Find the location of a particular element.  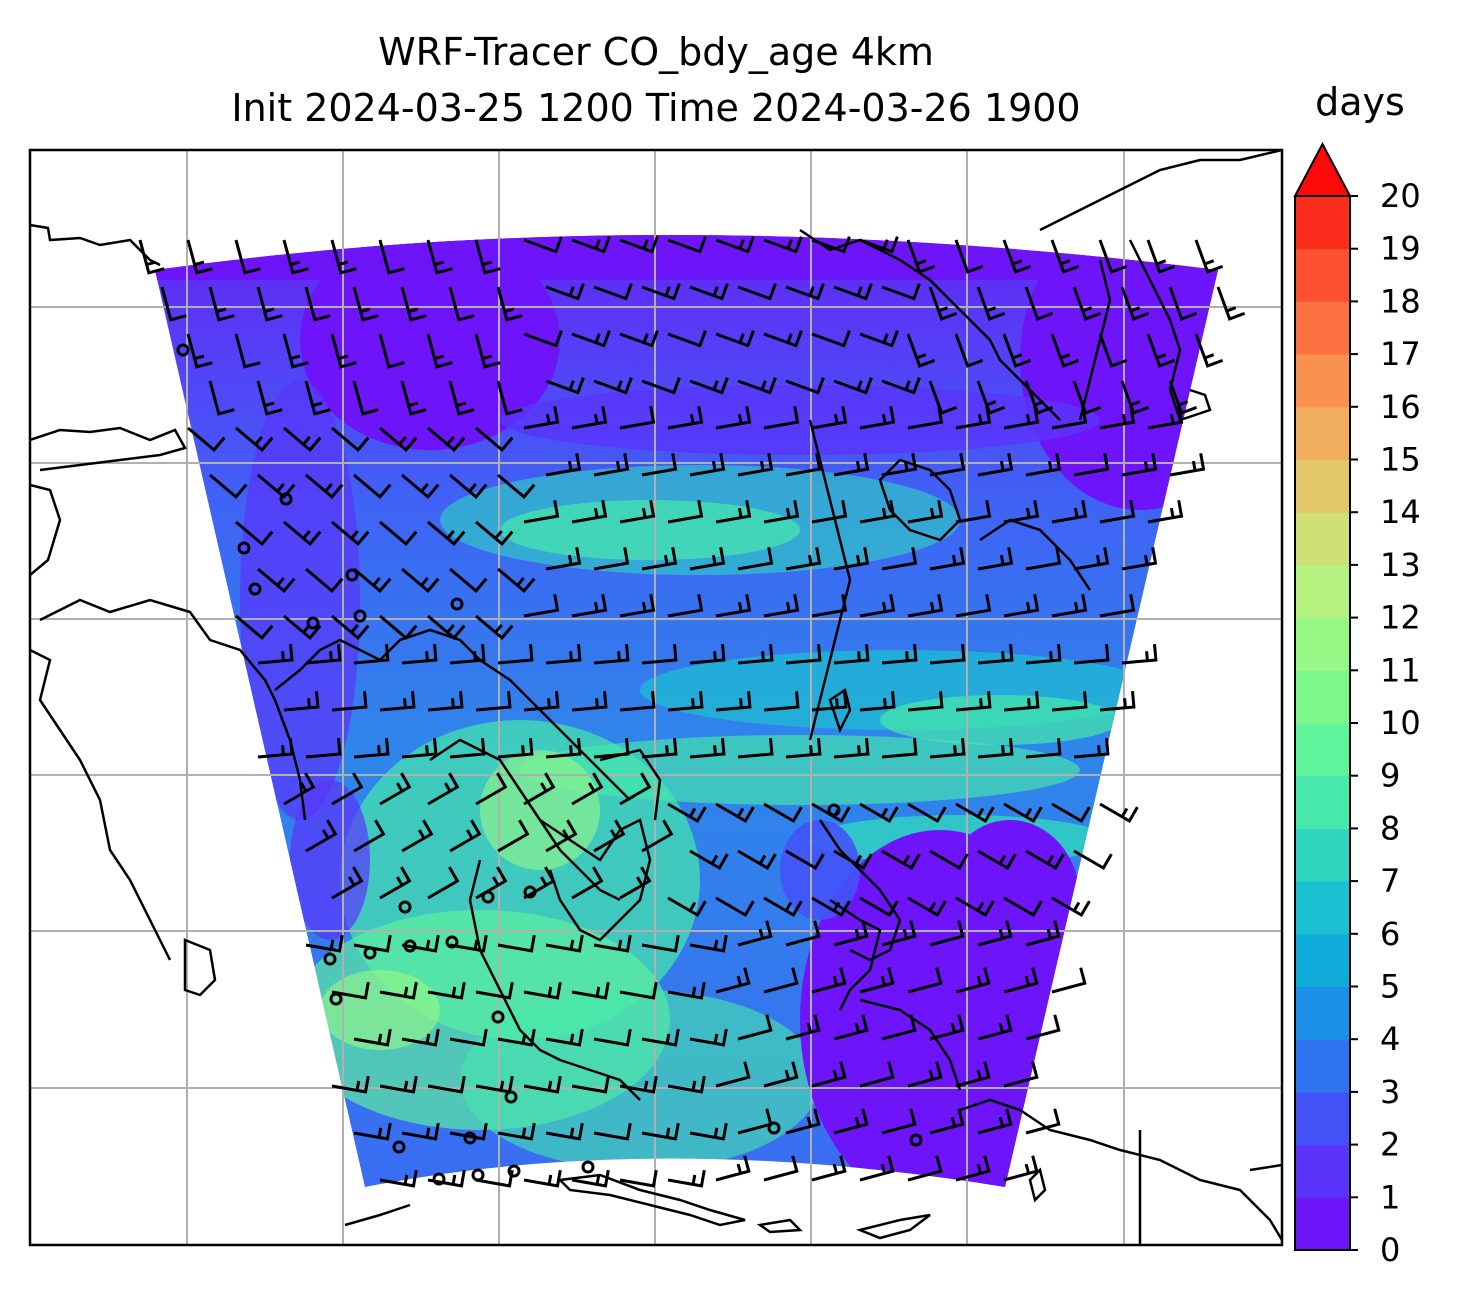

colorbar-units-label: days is located at coordinates (1360, 102).